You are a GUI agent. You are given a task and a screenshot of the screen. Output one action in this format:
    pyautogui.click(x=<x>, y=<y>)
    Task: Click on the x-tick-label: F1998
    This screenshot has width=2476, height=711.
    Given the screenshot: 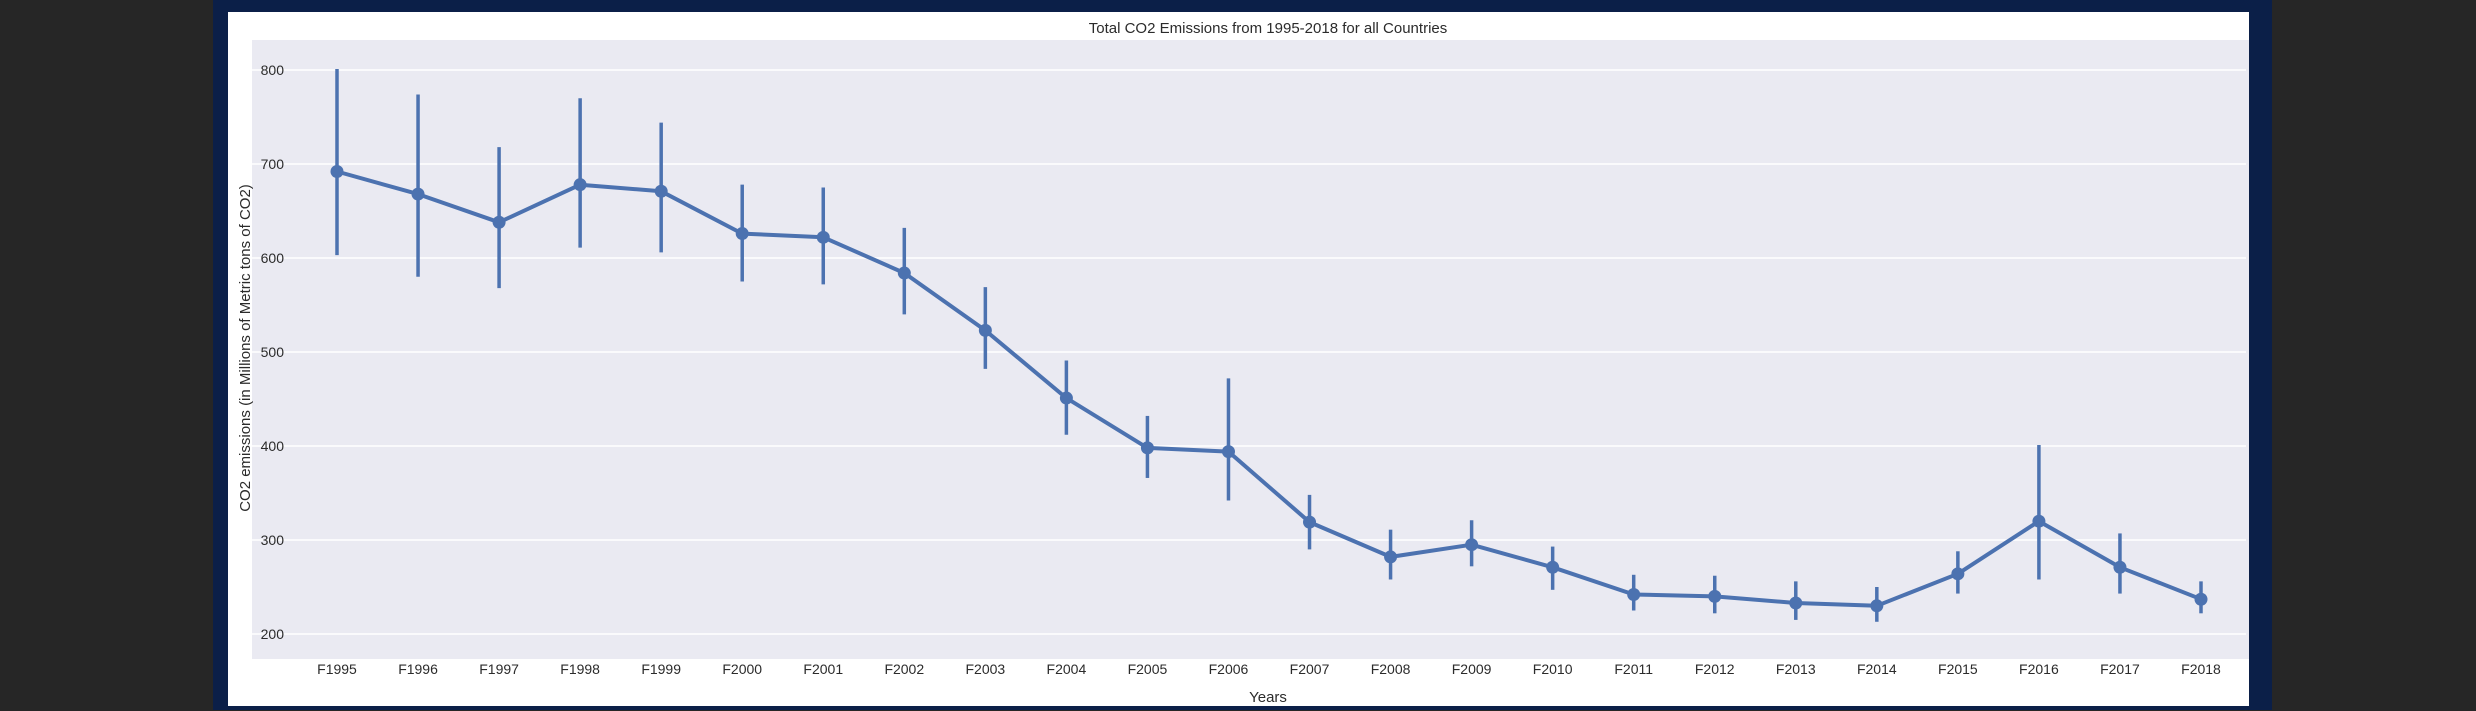 What is the action you would take?
    pyautogui.click(x=580, y=669)
    